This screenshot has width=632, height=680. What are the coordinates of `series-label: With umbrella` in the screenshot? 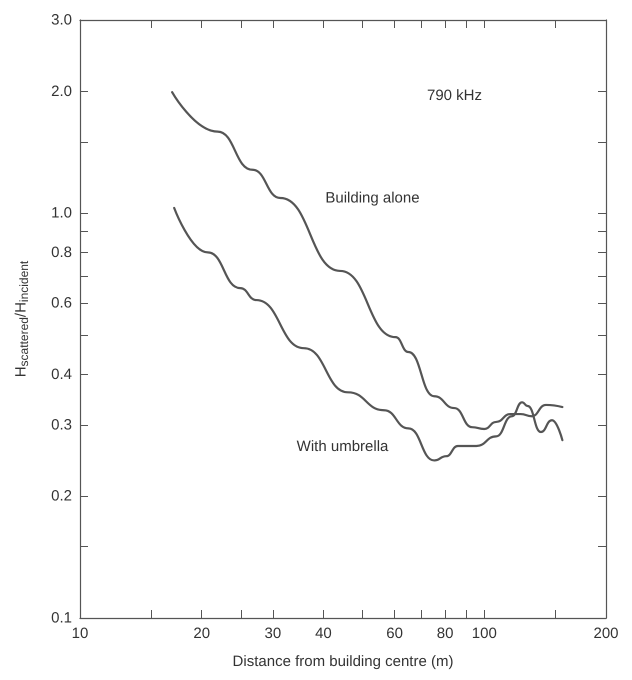 It's located at (343, 446).